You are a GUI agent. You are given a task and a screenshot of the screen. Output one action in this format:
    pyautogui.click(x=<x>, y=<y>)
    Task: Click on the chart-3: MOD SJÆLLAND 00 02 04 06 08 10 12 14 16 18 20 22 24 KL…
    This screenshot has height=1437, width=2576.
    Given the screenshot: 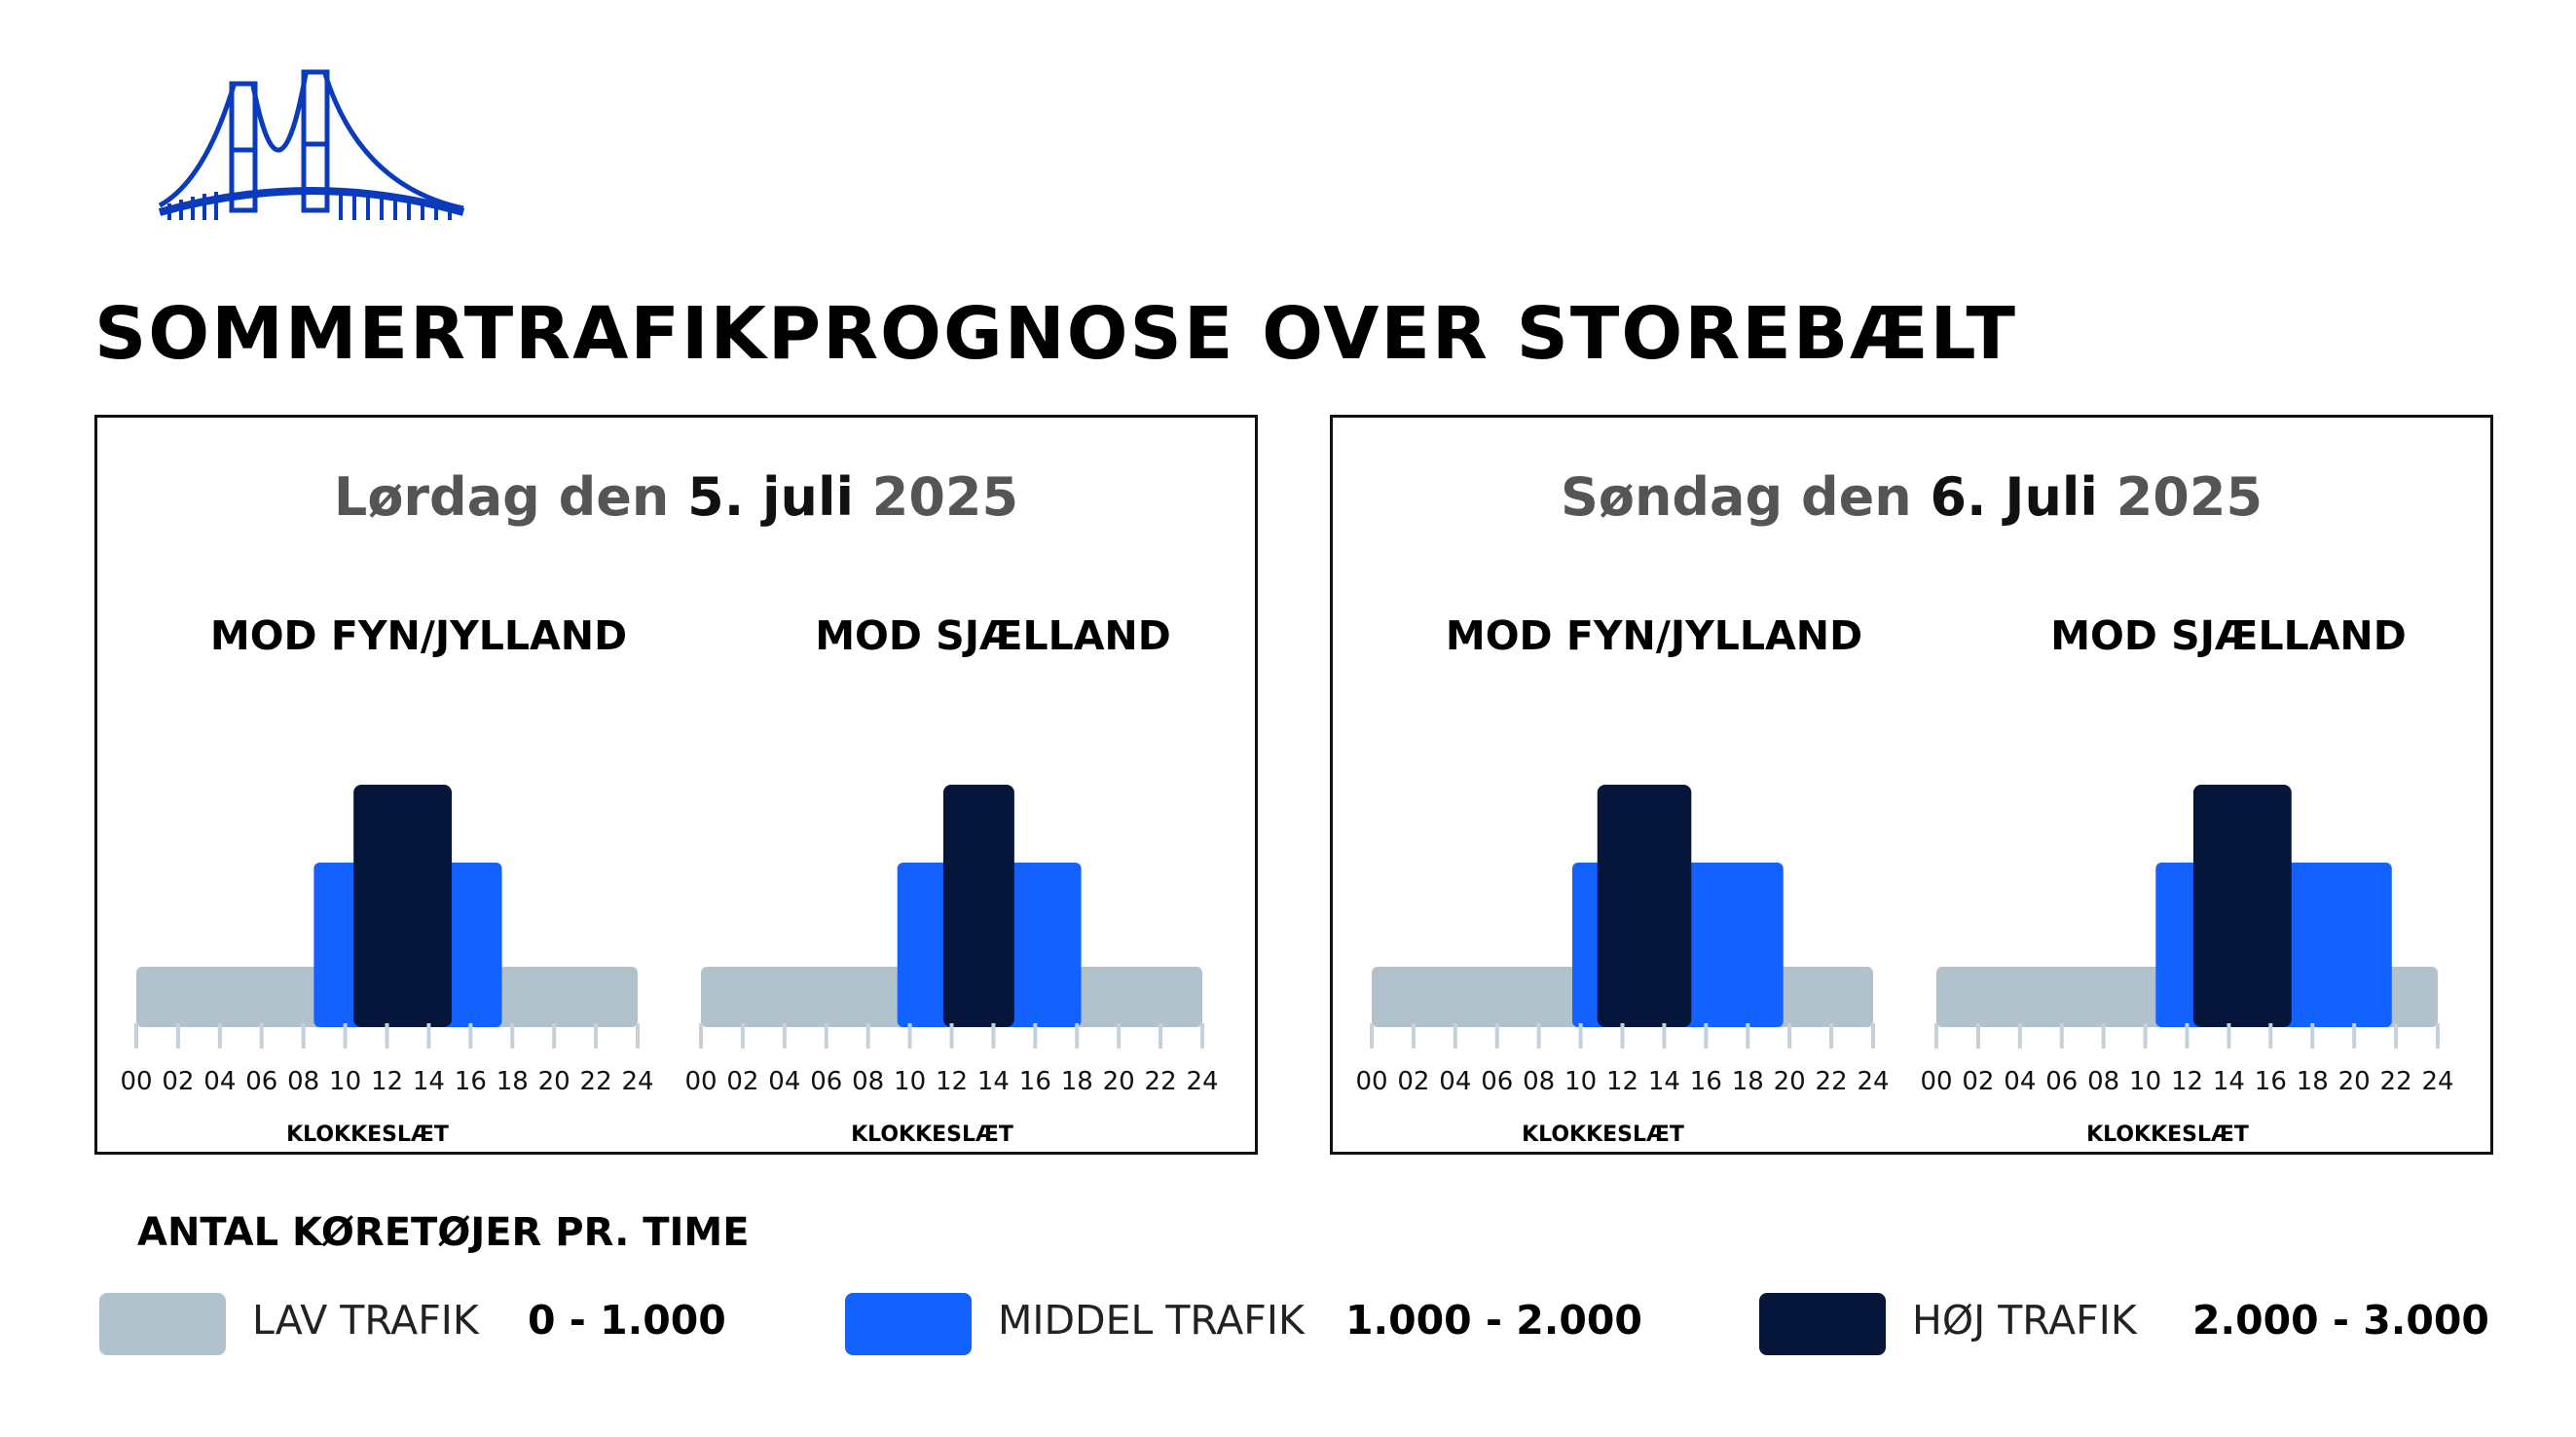 What is the action you would take?
    pyautogui.click(x=2186, y=879)
    